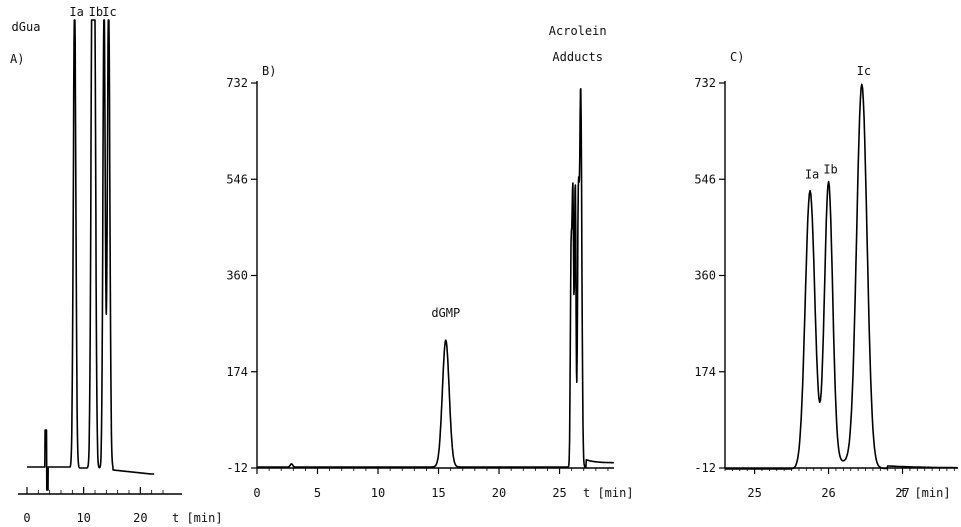  What do you see at coordinates (578, 31) in the screenshot?
I see `panel-b-annotation-acrolein: Acrolein` at bounding box center [578, 31].